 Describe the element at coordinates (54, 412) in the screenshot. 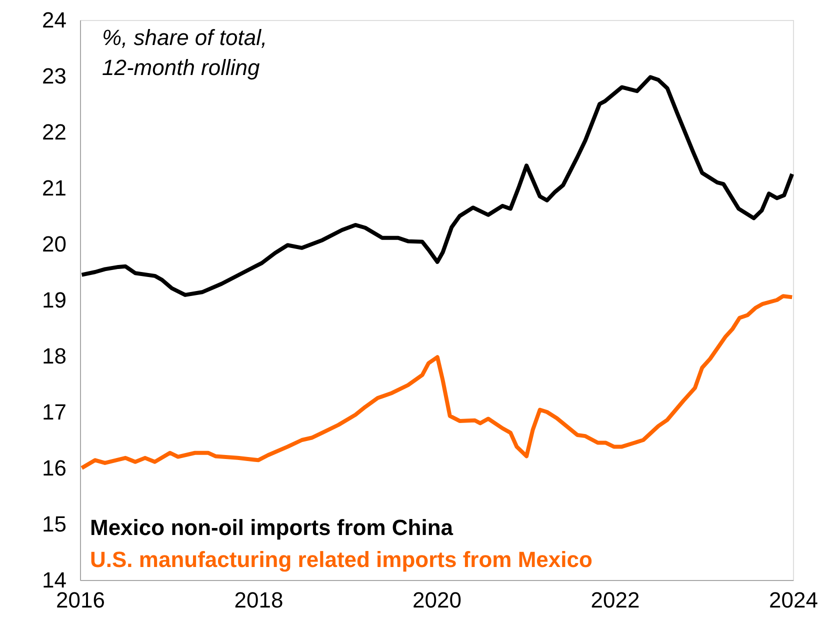

I see `y-tick-label: 17` at that location.